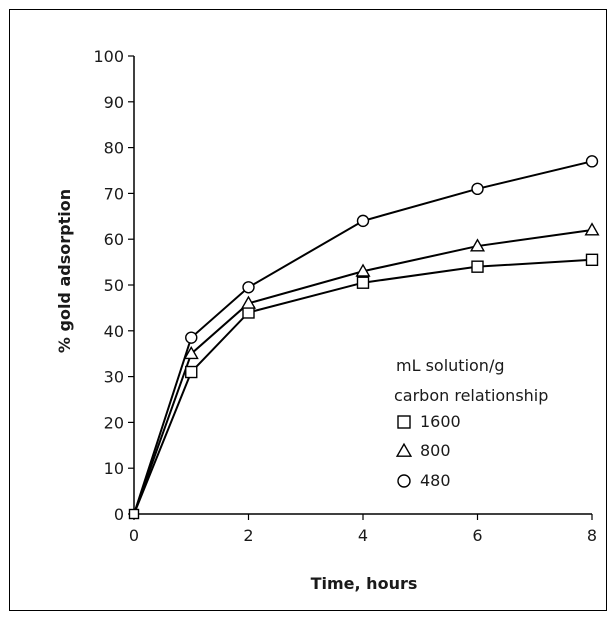 The width and height of the screenshot is (616, 620). What do you see at coordinates (440, 421) in the screenshot?
I see `legend-label-1600: 1600` at bounding box center [440, 421].